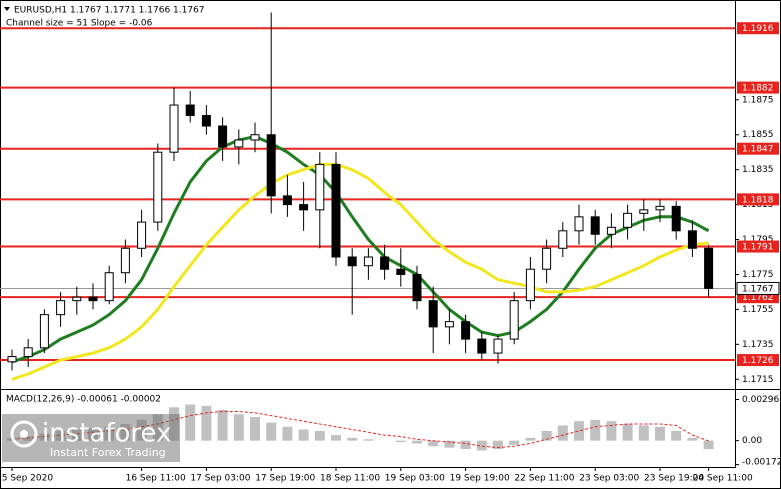 The image size is (781, 489). Describe the element at coordinates (83, 400) in the screenshot. I see `macd-title: MACD(12,26,9) -0.00061 -0.00002` at that location.